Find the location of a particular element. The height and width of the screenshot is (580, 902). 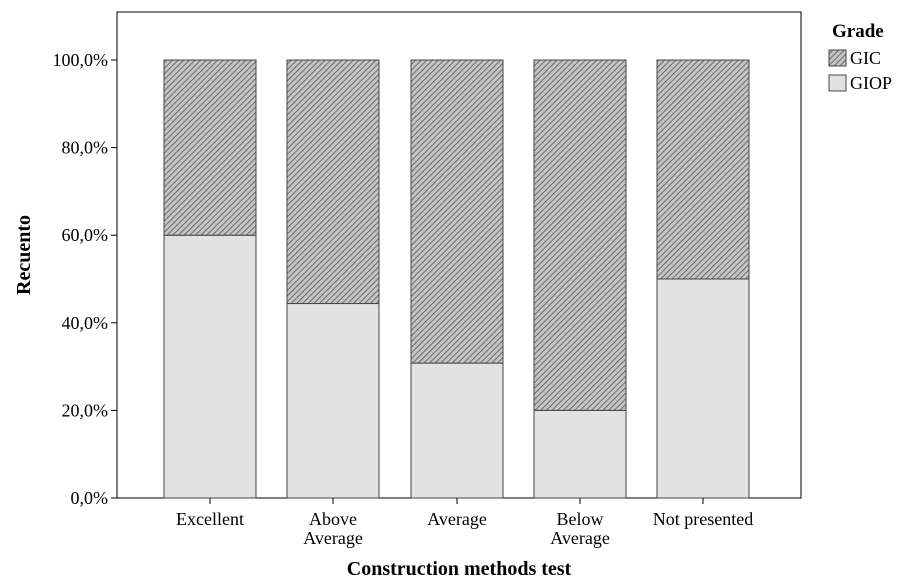

y-axis: 0,0% 20,0% 40,0% 60,0% 80,0% 100,0% is located at coordinates (85, 279).